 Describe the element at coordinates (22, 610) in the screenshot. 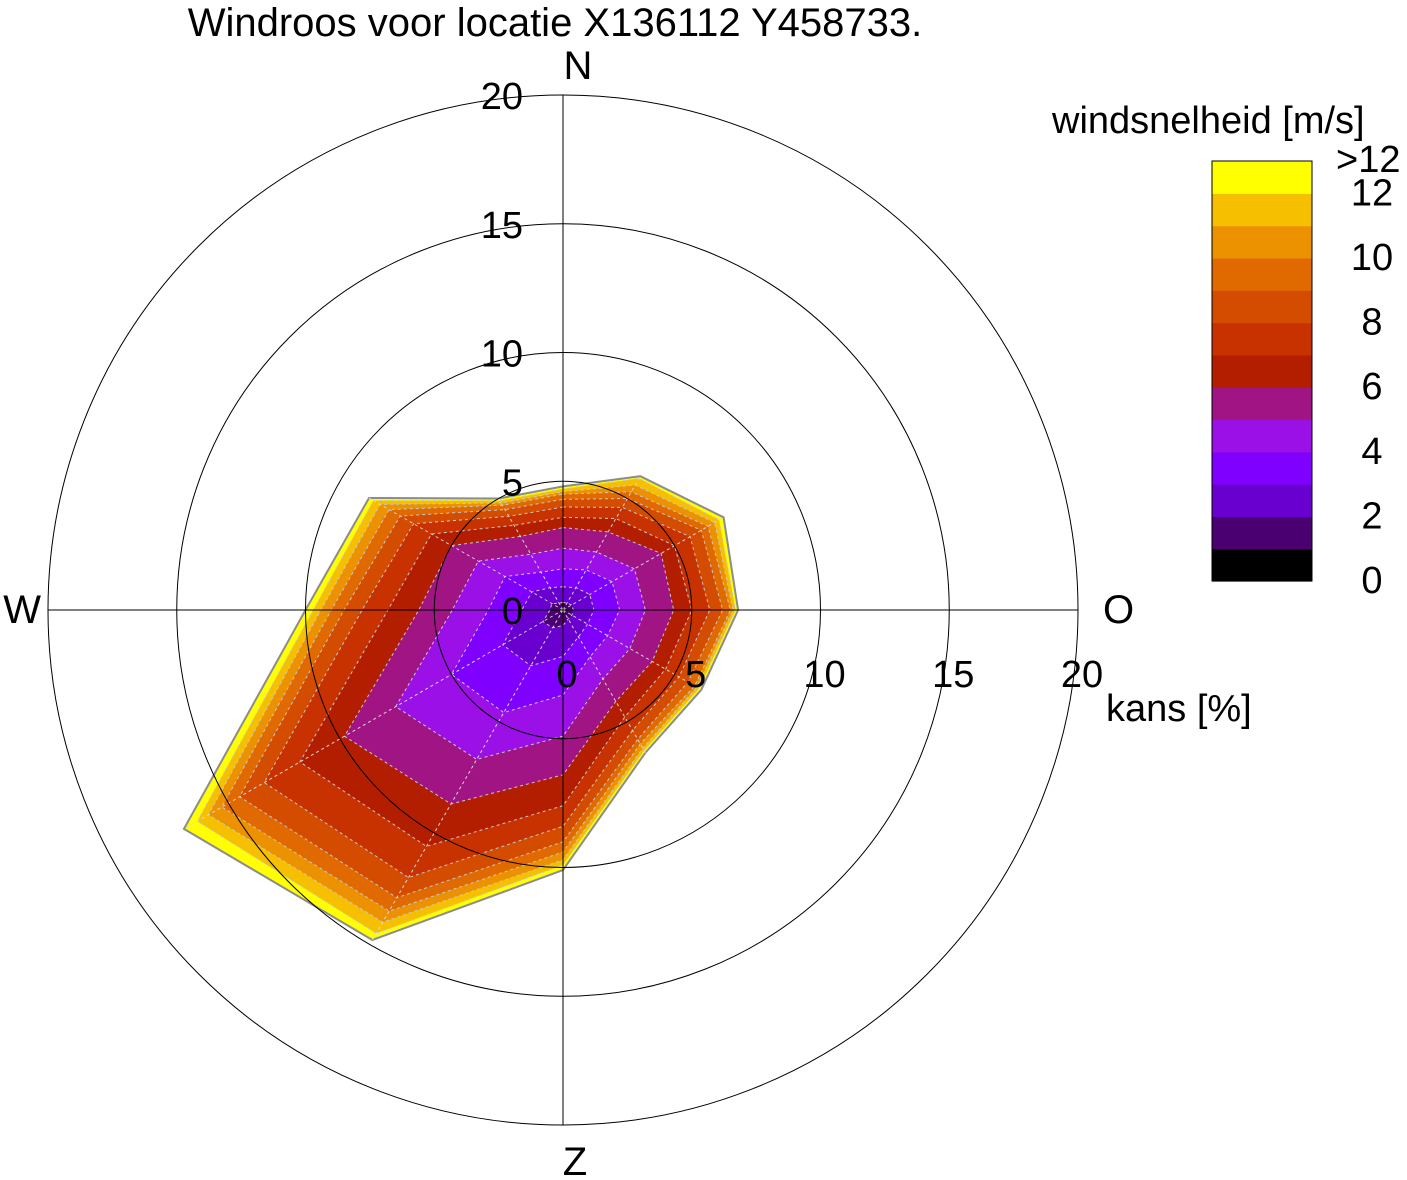

I see `direction-label-W: W` at that location.